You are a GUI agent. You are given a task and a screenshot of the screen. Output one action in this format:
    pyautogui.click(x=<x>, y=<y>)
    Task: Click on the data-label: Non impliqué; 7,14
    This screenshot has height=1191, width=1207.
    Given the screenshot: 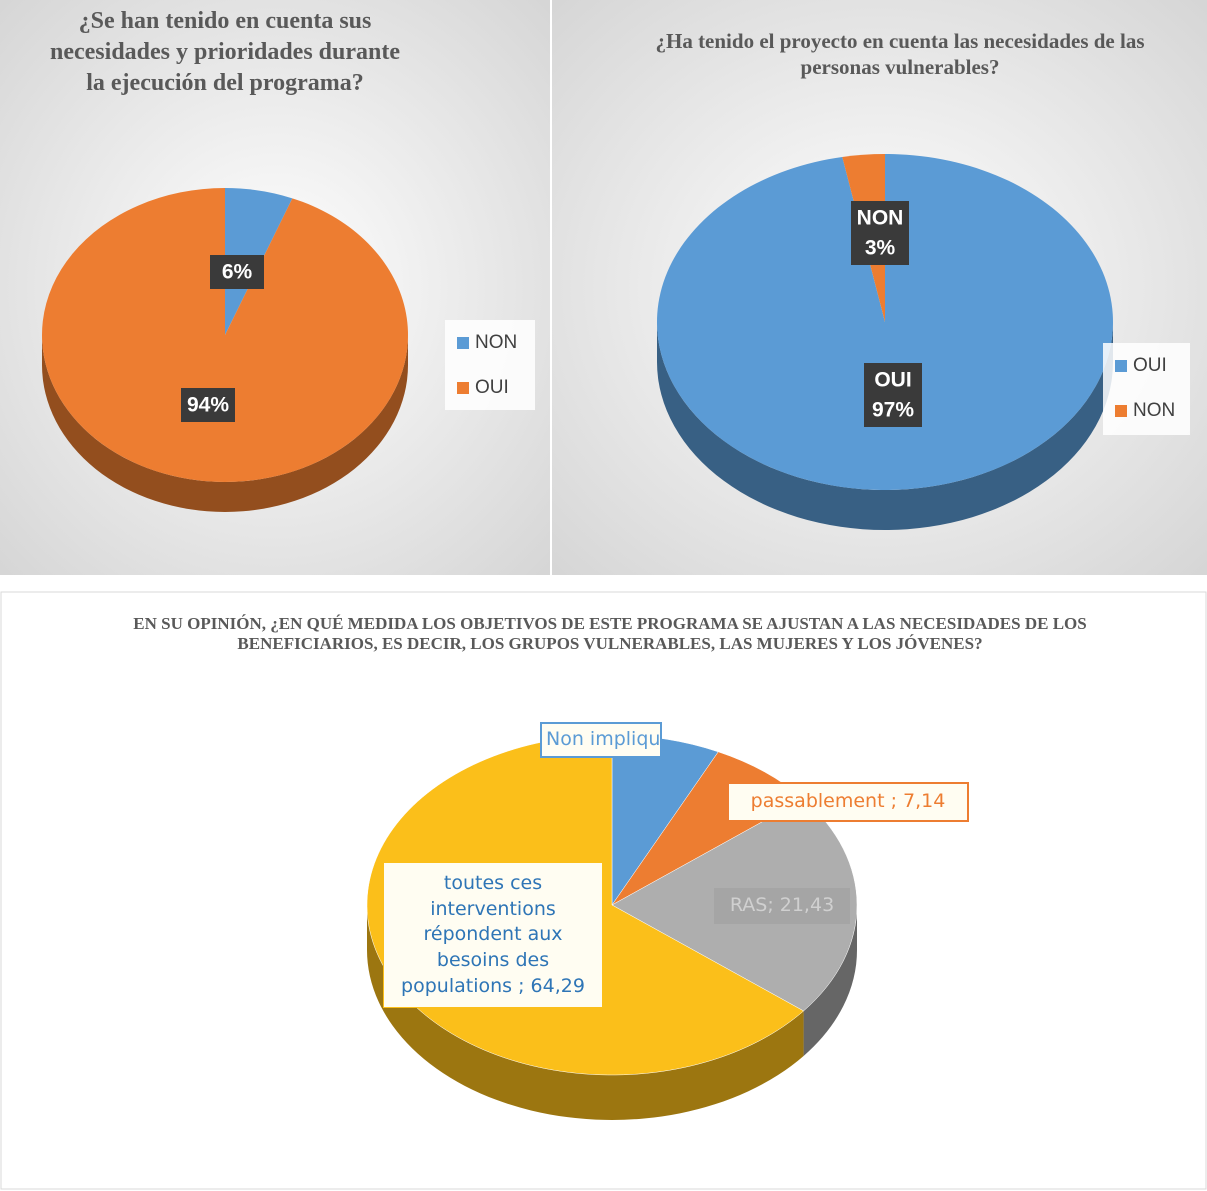 What is the action you would take?
    pyautogui.click(x=601, y=740)
    